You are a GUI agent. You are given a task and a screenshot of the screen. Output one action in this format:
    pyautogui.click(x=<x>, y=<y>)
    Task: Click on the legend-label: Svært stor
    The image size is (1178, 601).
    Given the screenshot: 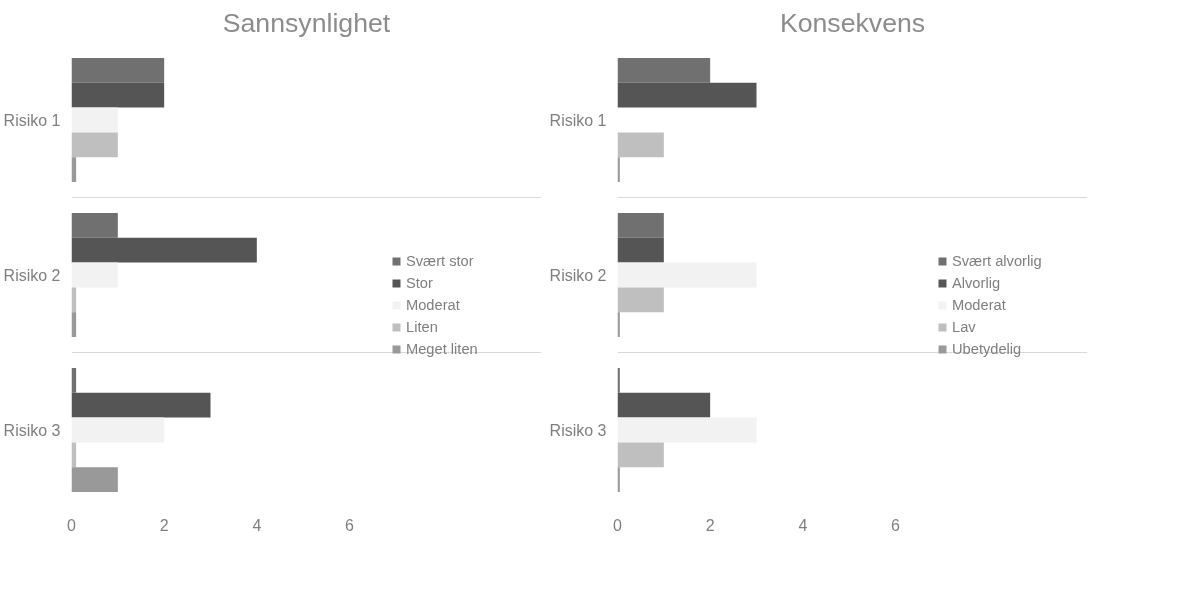 What is the action you would take?
    pyautogui.click(x=440, y=261)
    